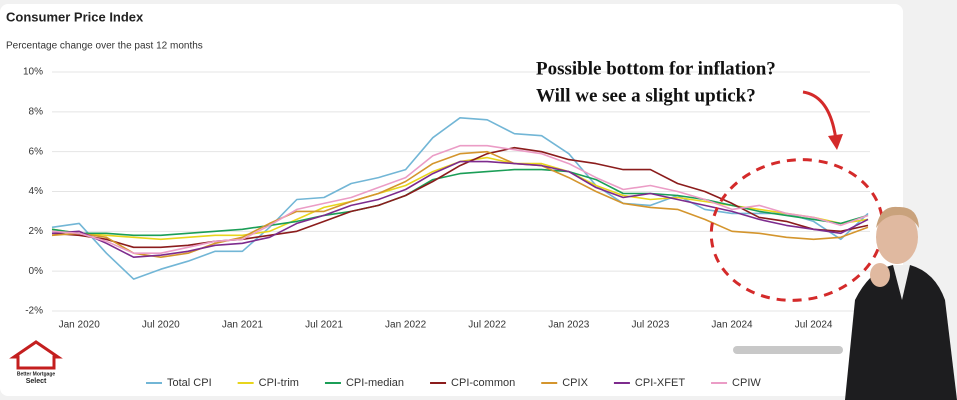 The width and height of the screenshot is (957, 400). What do you see at coordinates (897, 217) in the screenshot?
I see `person-hair` at bounding box center [897, 217].